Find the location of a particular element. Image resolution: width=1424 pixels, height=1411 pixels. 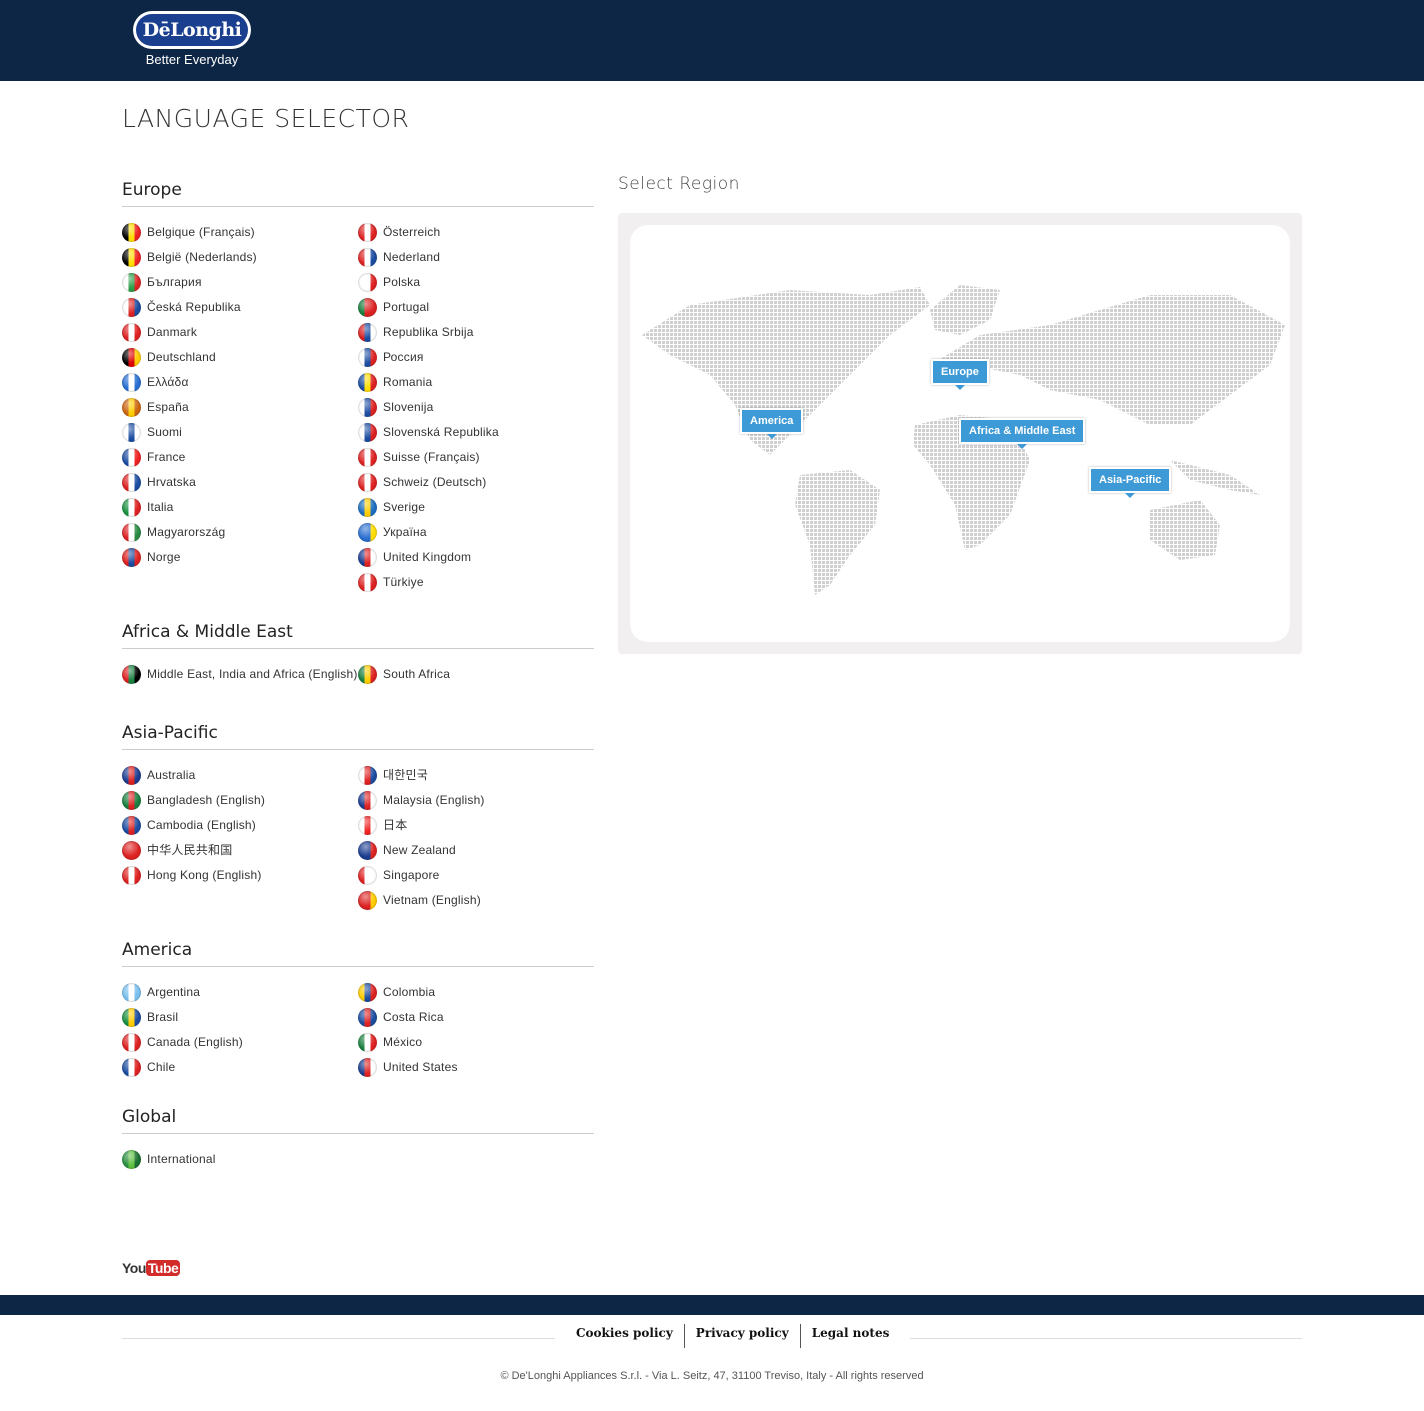

country-link: México is located at coordinates (476, 1046).